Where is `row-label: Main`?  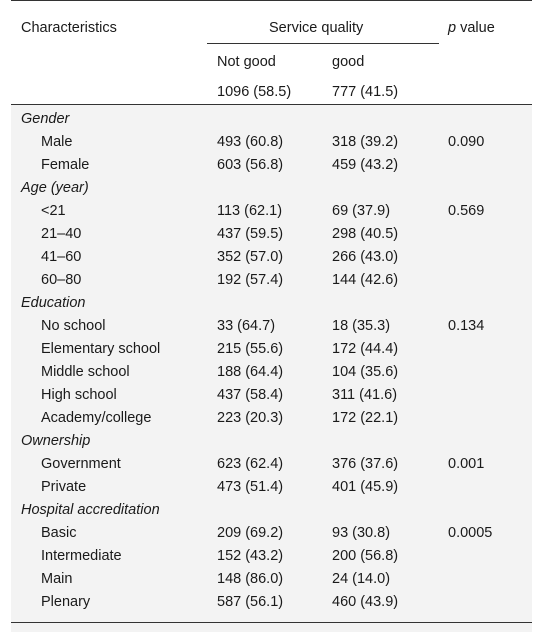
row-label: Main is located at coordinates (57, 579).